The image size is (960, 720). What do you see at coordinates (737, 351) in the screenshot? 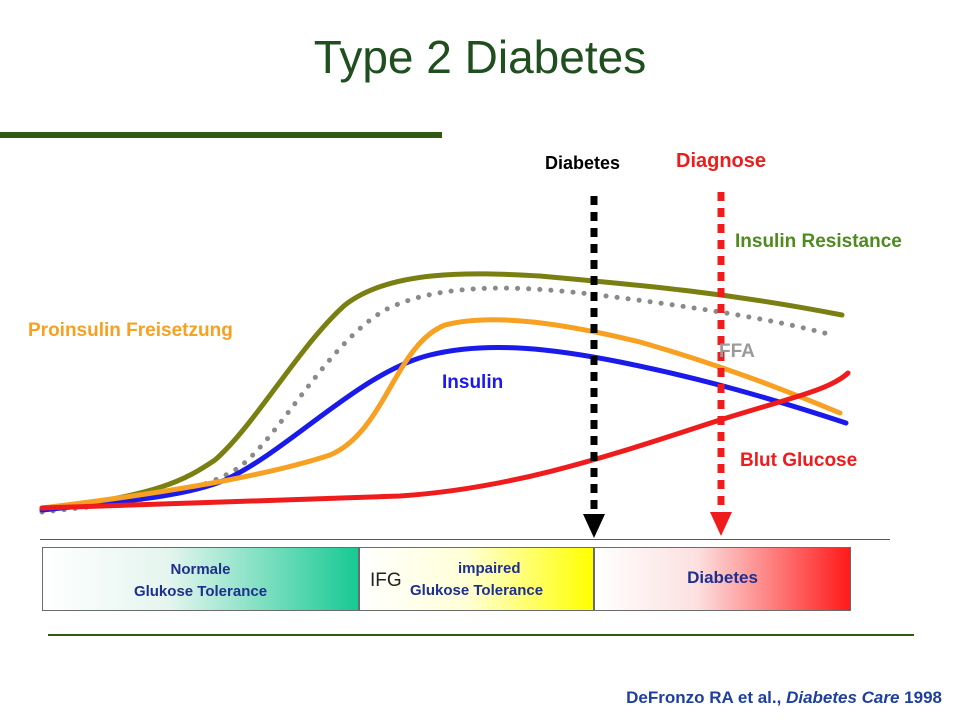
I see `ffa-label: FFA` at bounding box center [737, 351].